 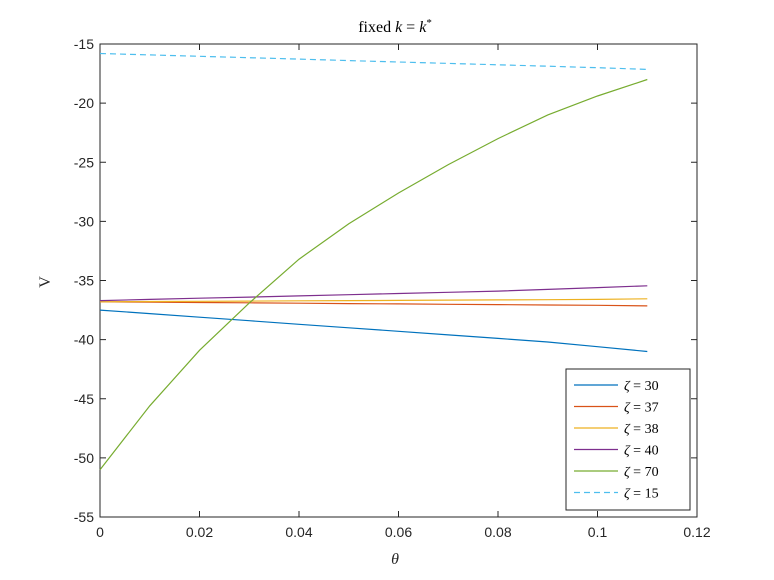 I want to click on y-tick-label: -50, so click(x=84, y=458).